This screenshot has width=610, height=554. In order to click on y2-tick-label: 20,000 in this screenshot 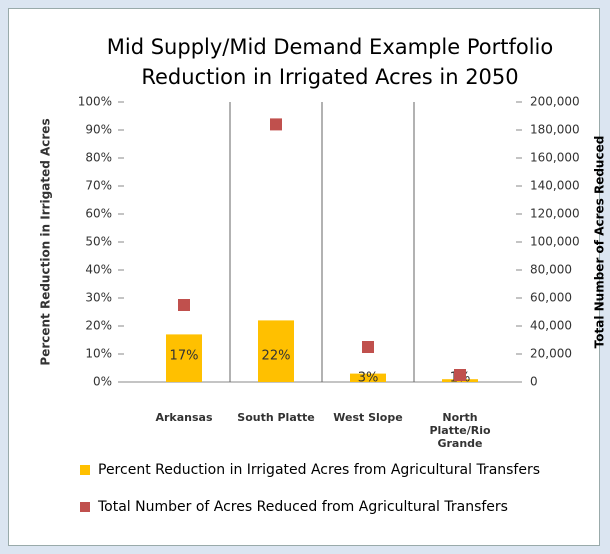, I will do `click(551, 354)`.